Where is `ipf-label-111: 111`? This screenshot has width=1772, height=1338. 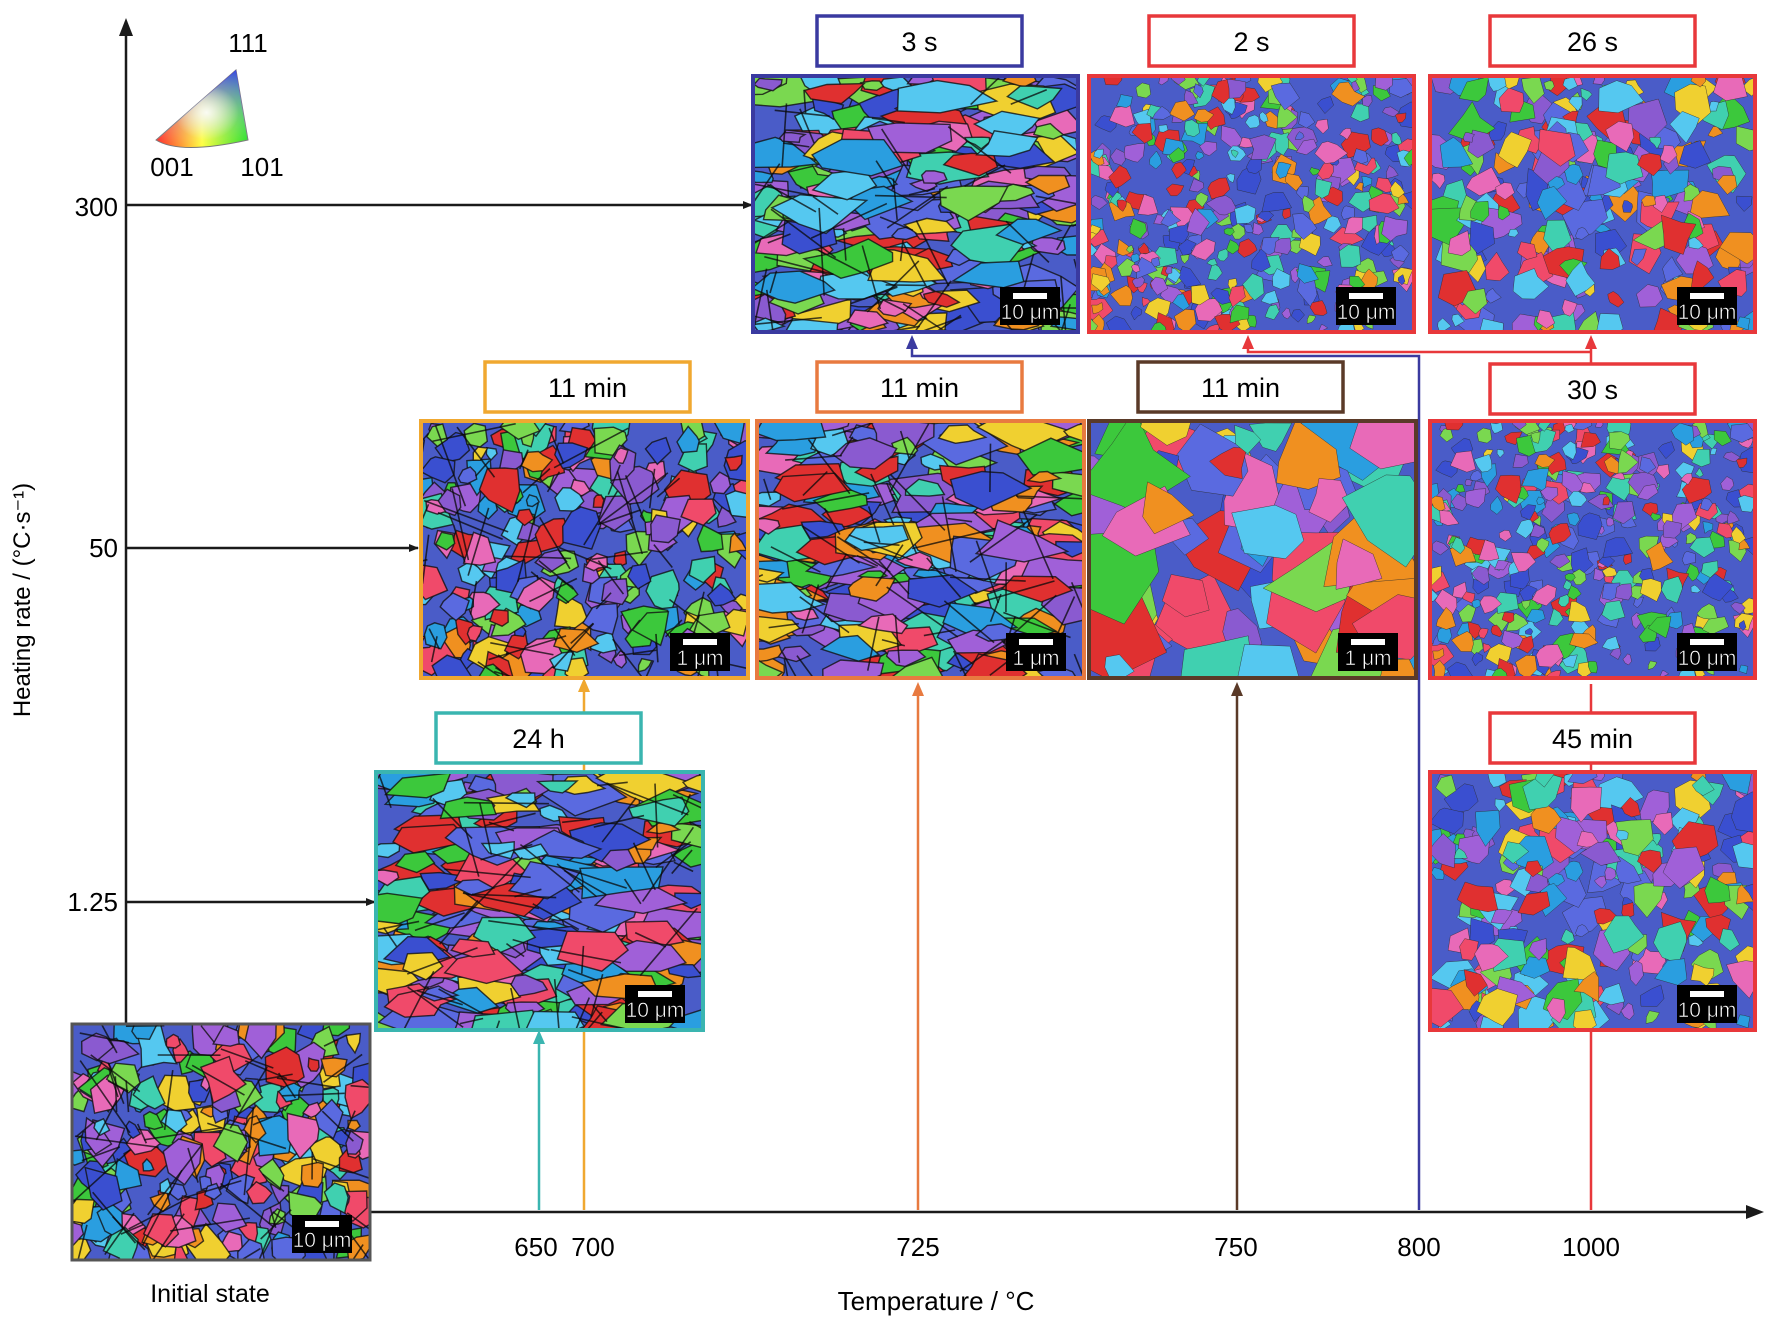
ipf-label-111: 111 is located at coordinates (248, 43).